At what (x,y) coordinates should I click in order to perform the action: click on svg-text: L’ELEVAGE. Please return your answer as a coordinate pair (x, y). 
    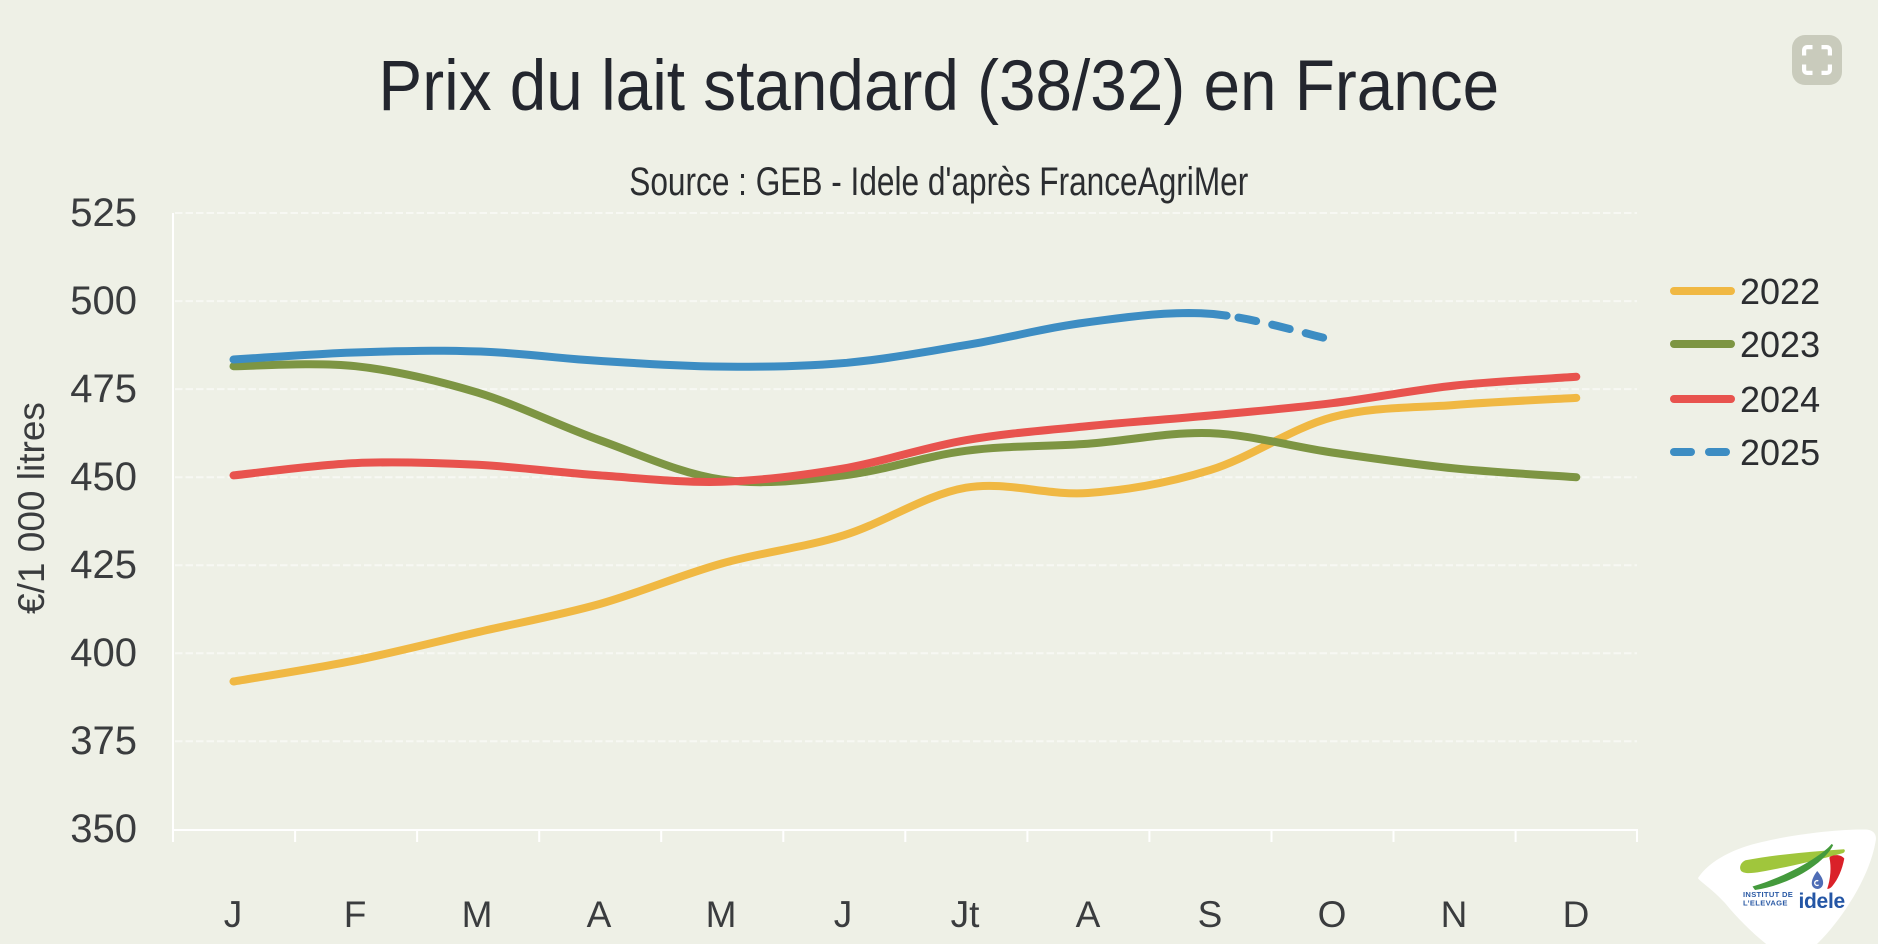
    Looking at the image, I should click on (1765, 903).